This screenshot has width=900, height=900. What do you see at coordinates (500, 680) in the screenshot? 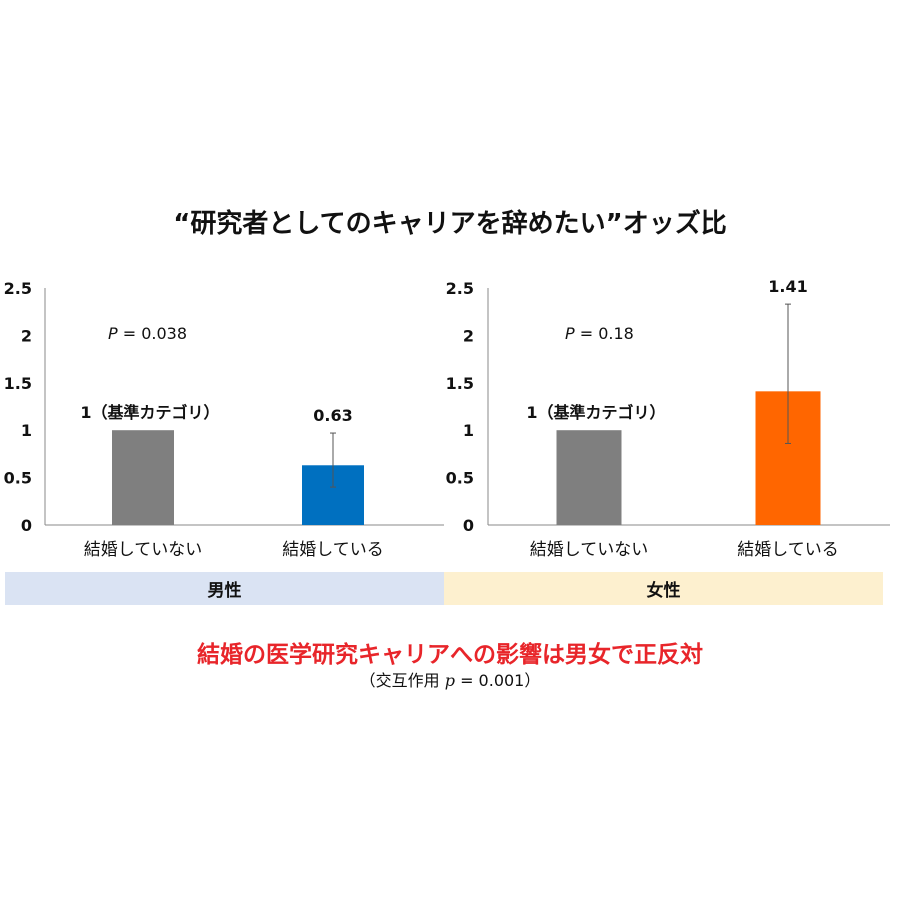
I see `note-suffix: = 0.001）` at bounding box center [500, 680].